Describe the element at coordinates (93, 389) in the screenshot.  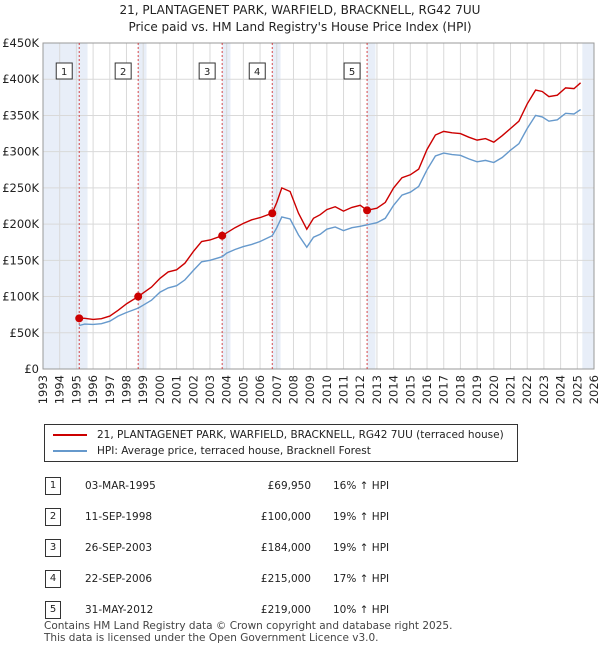
I see `x-tick-label: 1996` at that location.